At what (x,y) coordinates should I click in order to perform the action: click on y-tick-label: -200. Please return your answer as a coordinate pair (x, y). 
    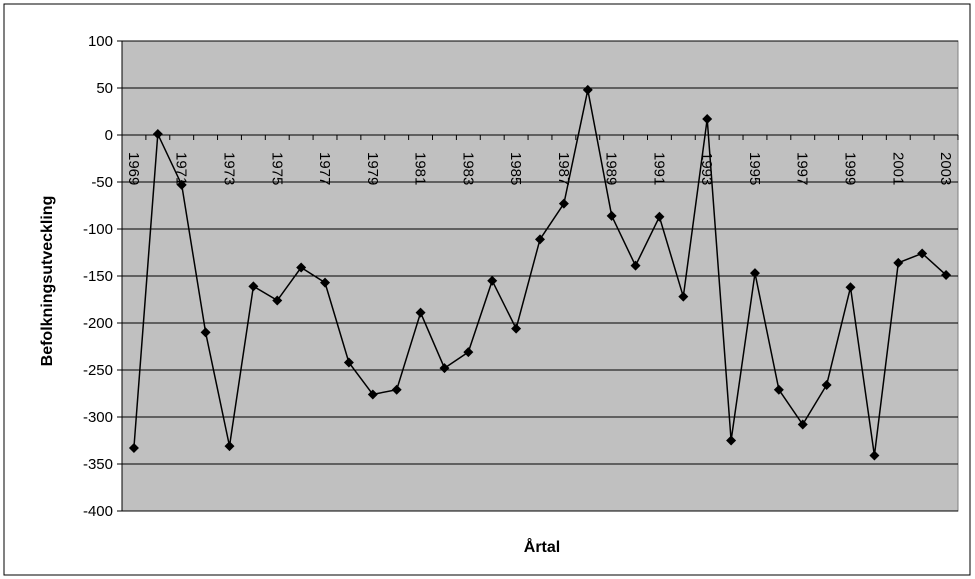
    Looking at the image, I should click on (98, 323).